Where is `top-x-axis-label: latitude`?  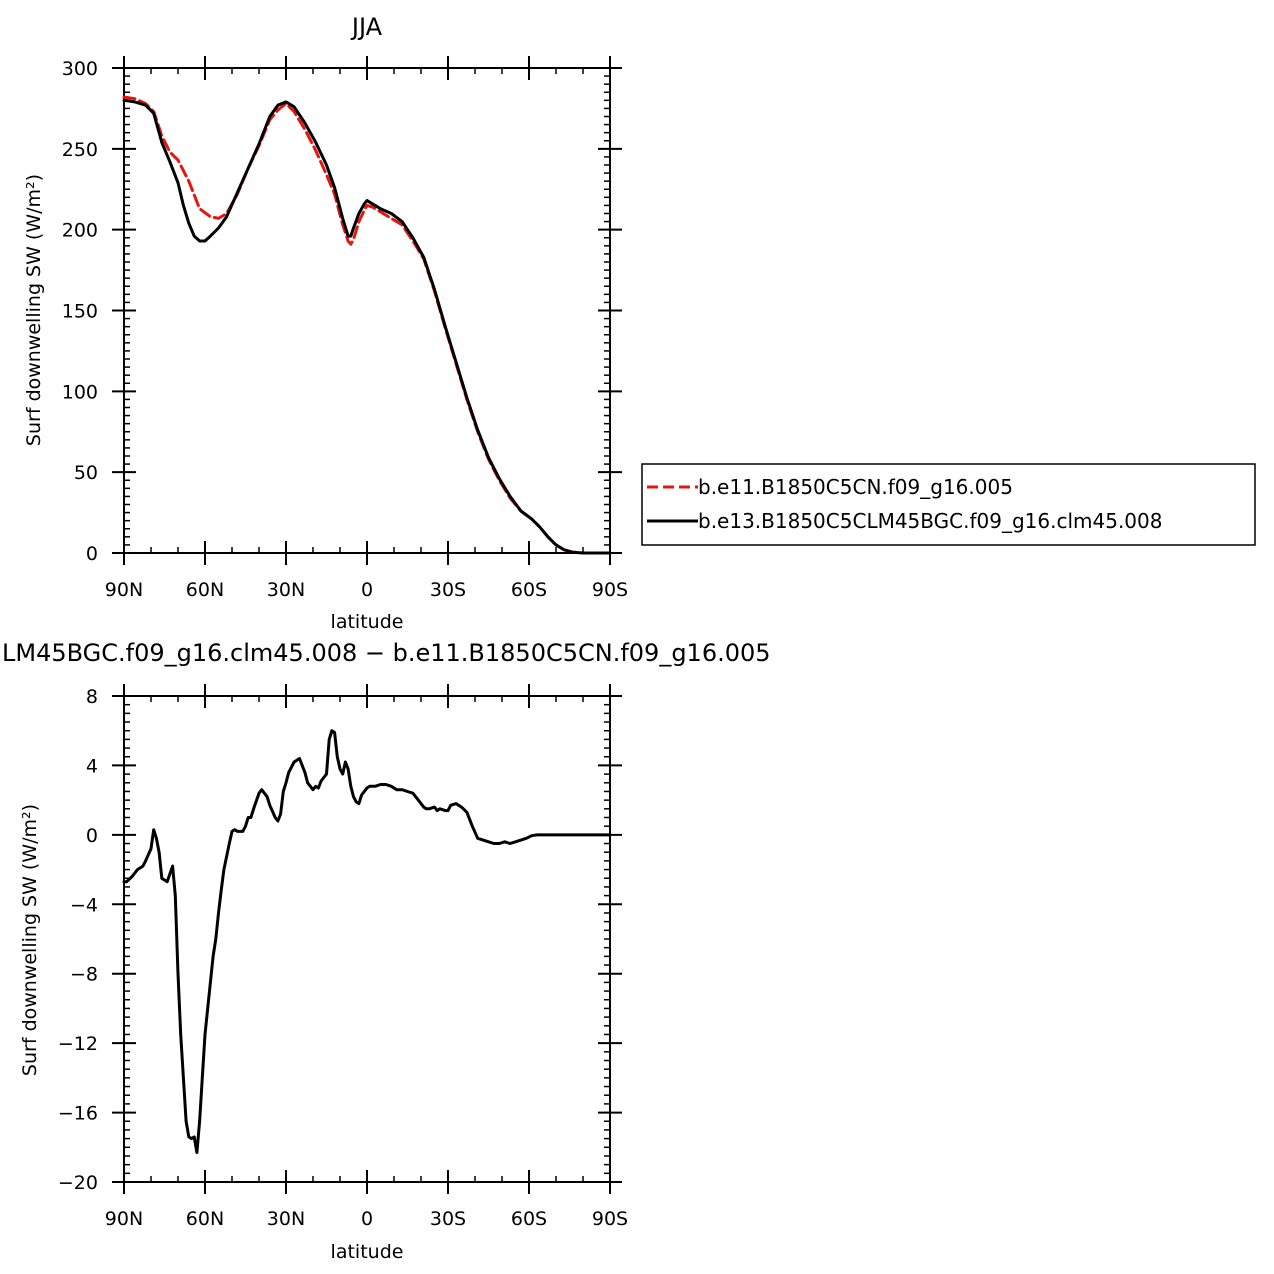 top-x-axis-label: latitude is located at coordinates (367, 622).